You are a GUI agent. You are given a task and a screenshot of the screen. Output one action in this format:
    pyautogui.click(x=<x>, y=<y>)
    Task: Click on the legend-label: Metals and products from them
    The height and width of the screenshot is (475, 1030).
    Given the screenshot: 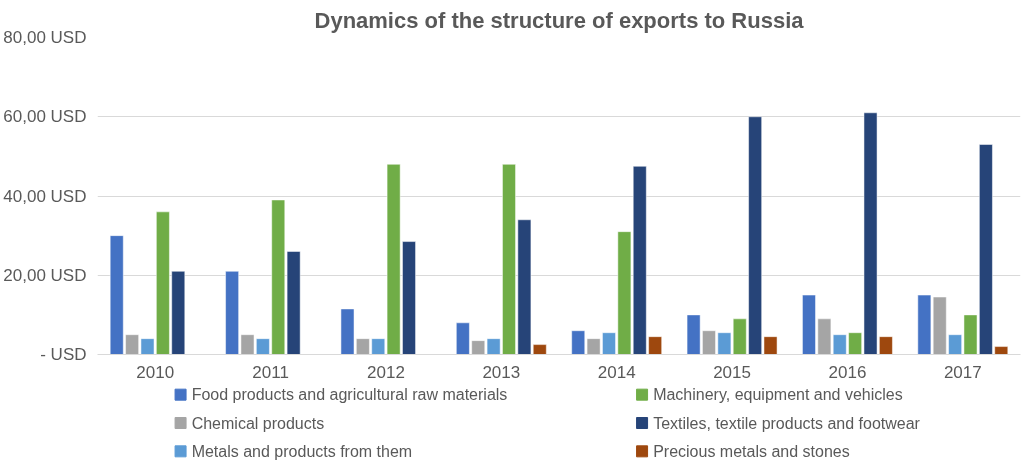 What is the action you would take?
    pyautogui.click(x=302, y=451)
    